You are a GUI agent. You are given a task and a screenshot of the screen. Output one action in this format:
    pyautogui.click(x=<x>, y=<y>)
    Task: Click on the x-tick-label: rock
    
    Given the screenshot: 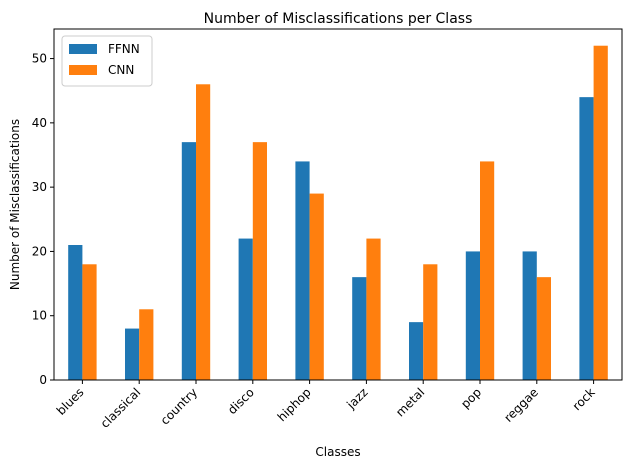 What is the action you would take?
    pyautogui.click(x=584, y=399)
    